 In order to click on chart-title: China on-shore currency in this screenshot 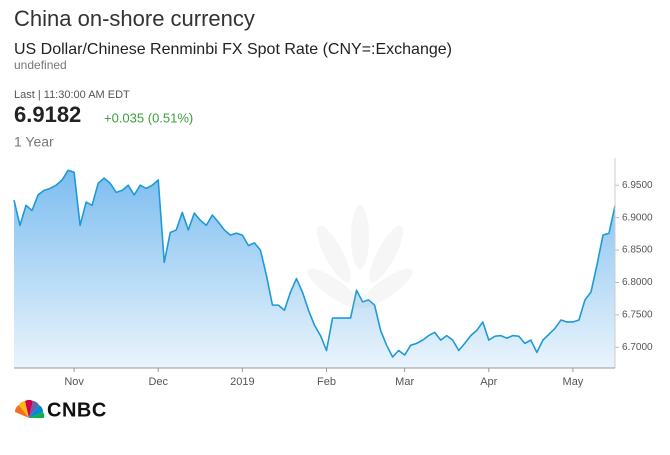, I will do `click(134, 18)`.